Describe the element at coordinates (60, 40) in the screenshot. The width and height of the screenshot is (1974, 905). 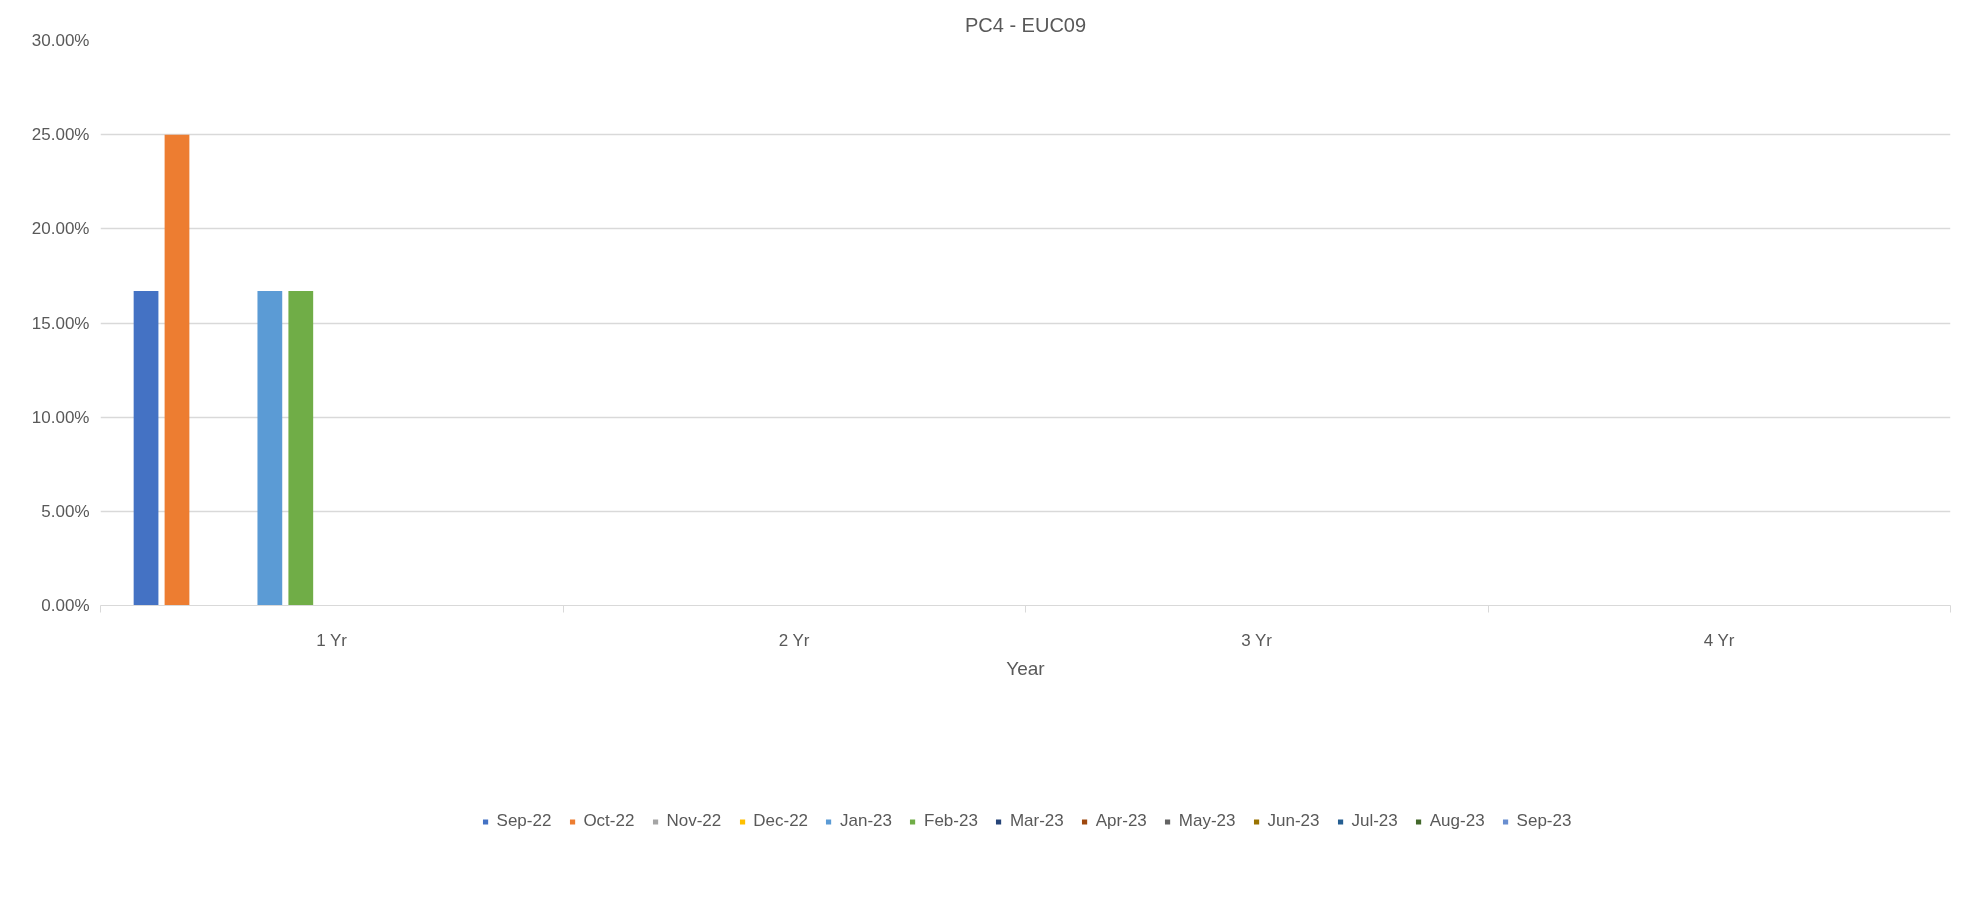
I see `y-tick-label: 30.00%` at that location.